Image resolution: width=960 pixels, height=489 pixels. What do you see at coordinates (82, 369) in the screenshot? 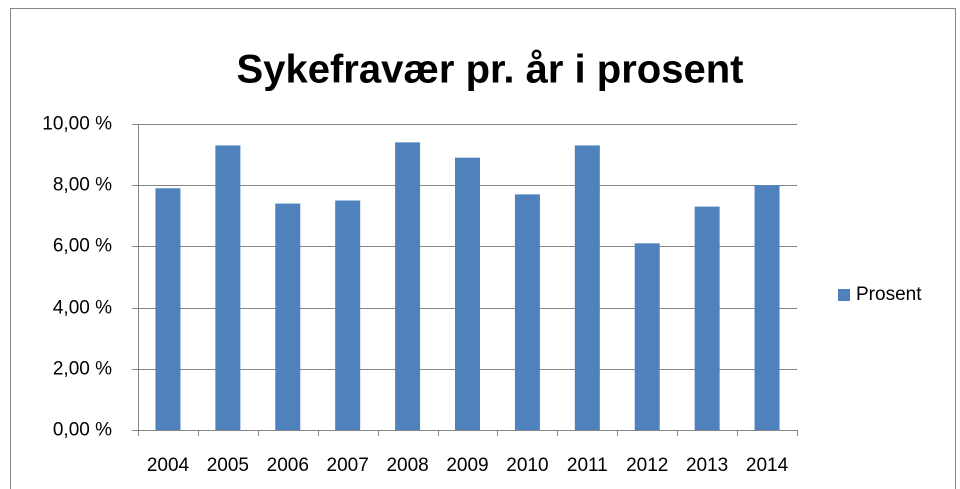
I see `y-tick-label: 2,00 %` at bounding box center [82, 369].